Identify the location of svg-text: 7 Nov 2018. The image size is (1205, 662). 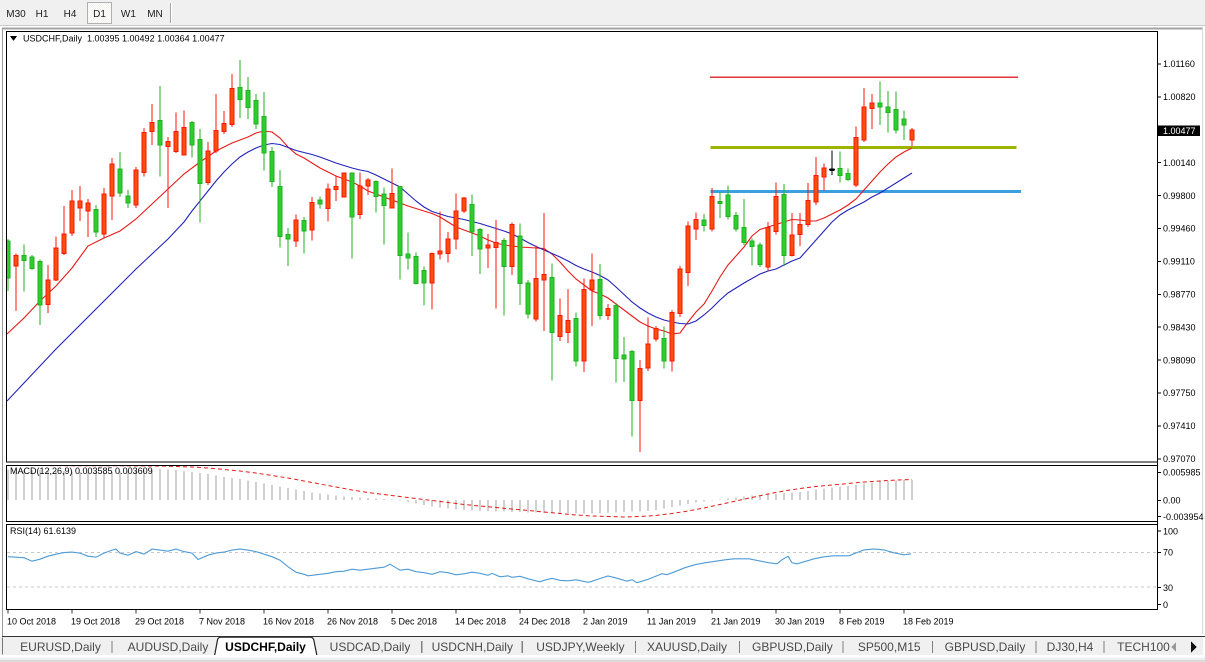
(222, 622).